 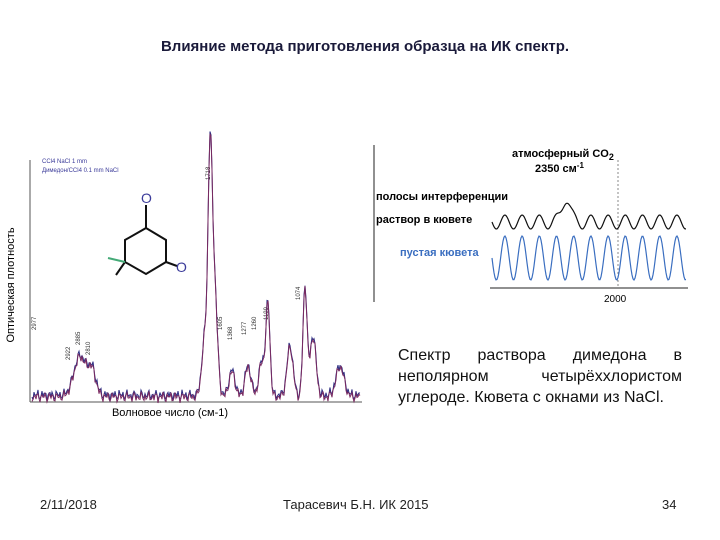 What do you see at coordinates (588, 258) in the screenshot?
I see `empty-cell-curve` at bounding box center [588, 258].